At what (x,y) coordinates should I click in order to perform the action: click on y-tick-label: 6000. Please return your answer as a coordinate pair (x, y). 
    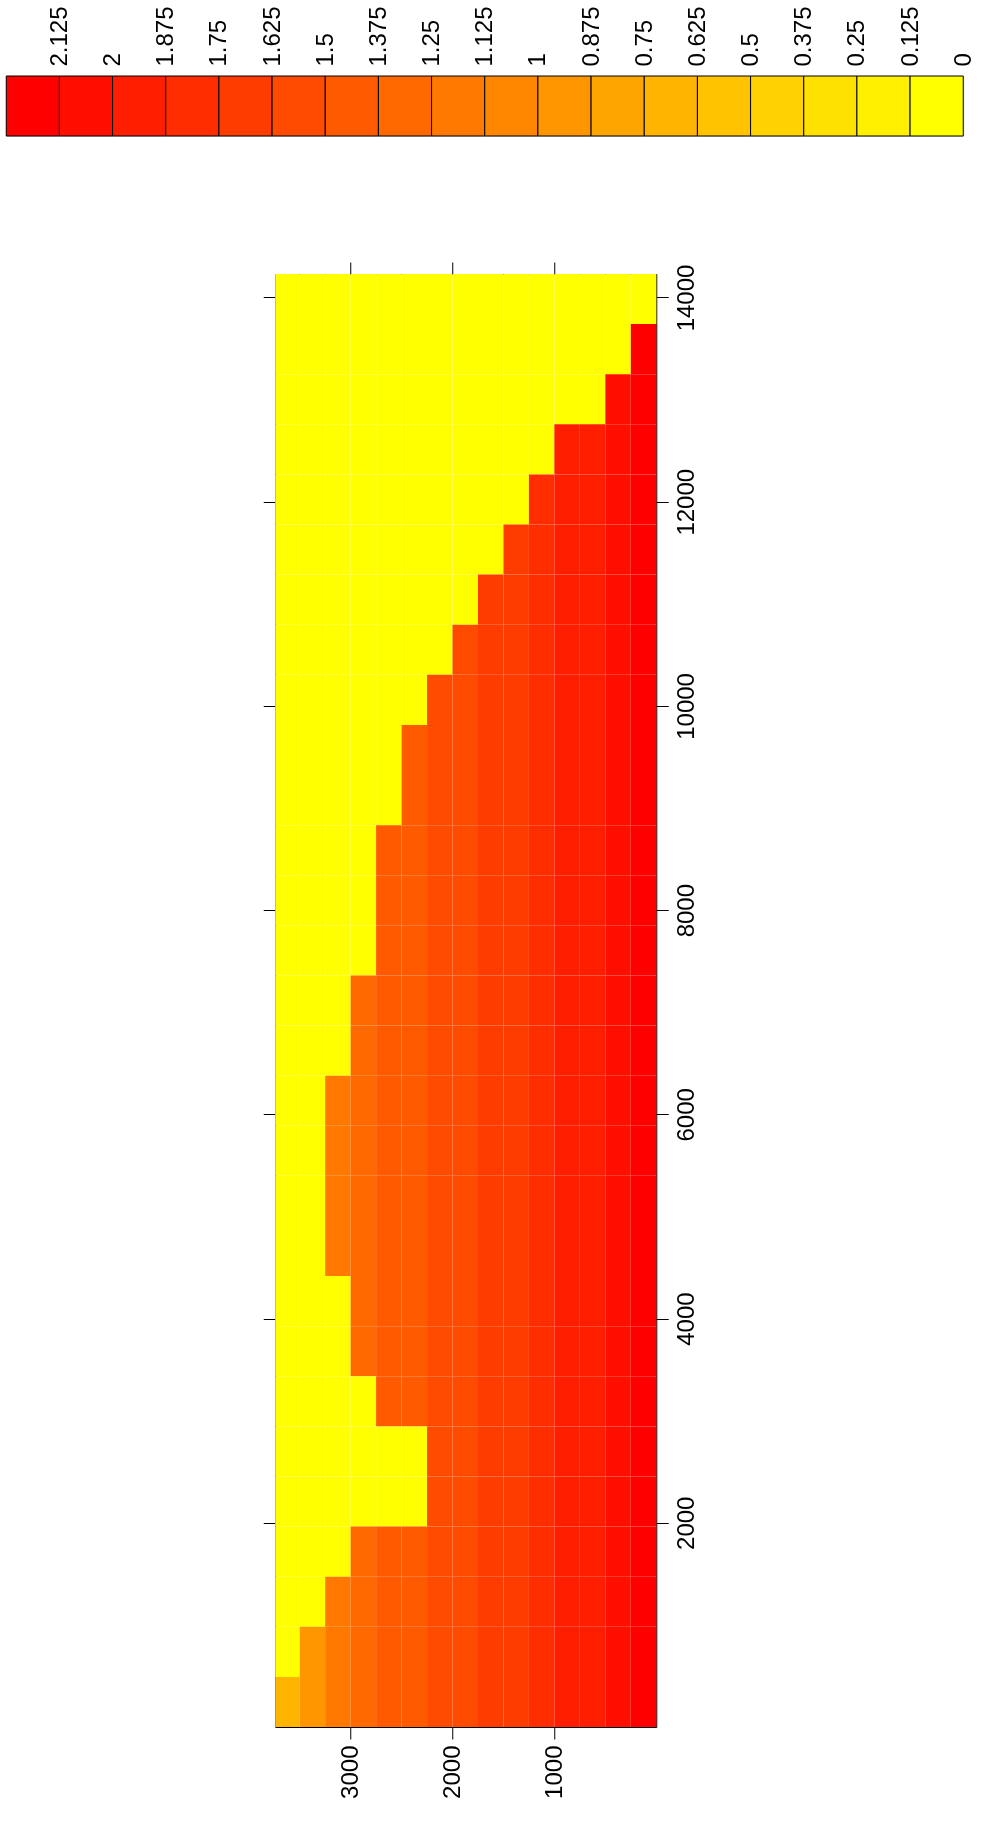
    Looking at the image, I should click on (685, 1115).